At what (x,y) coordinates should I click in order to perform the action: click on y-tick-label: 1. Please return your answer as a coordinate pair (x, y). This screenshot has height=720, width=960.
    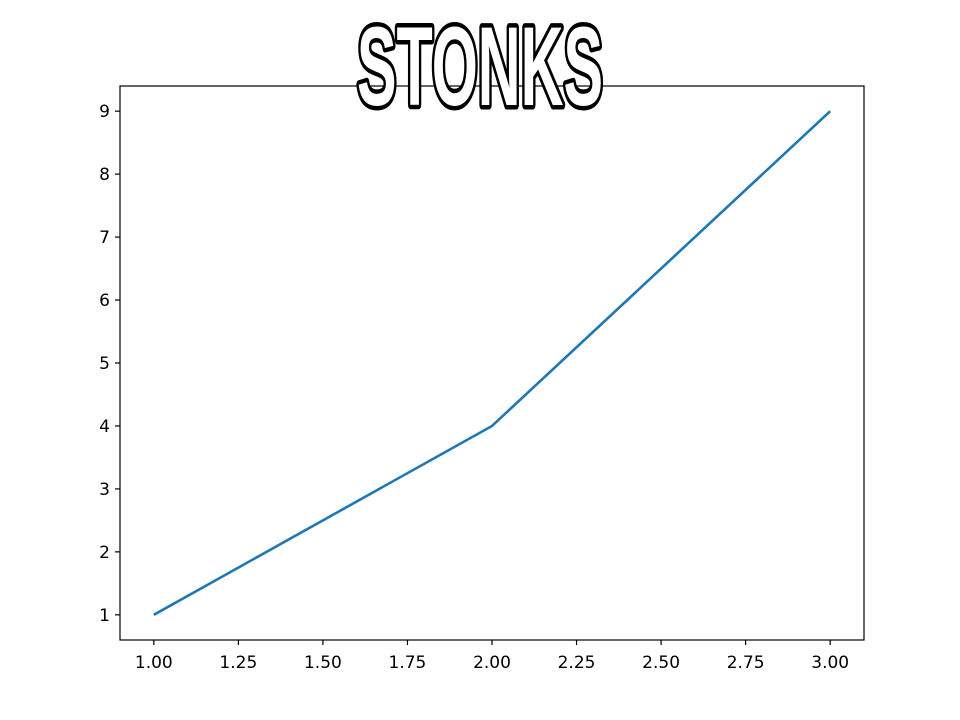
    Looking at the image, I should click on (104, 616).